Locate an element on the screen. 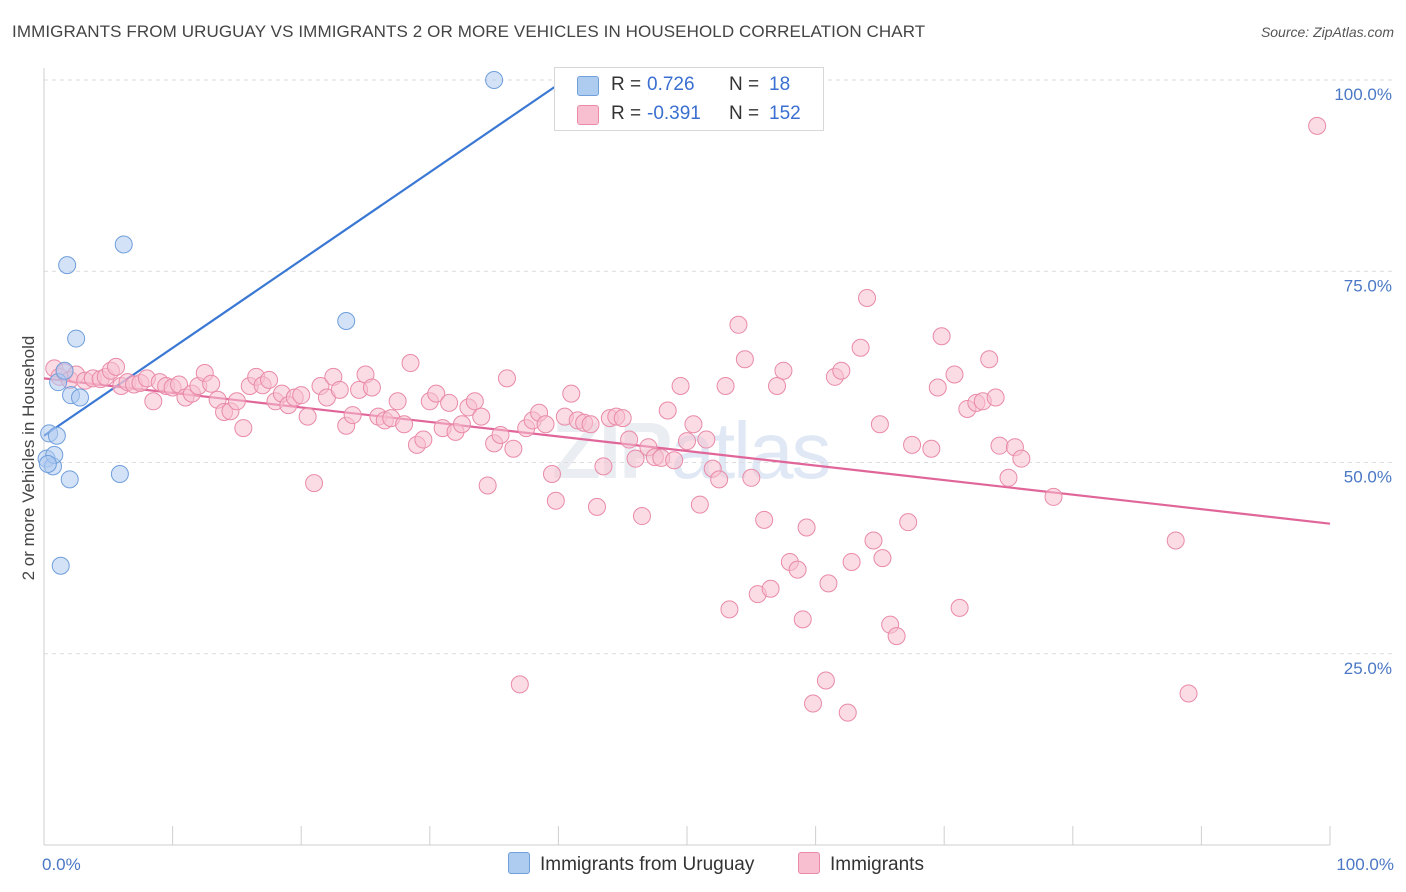 This screenshot has width=1406, height=892. chart-source: Source: ZipAtlas.com is located at coordinates (1327, 32).